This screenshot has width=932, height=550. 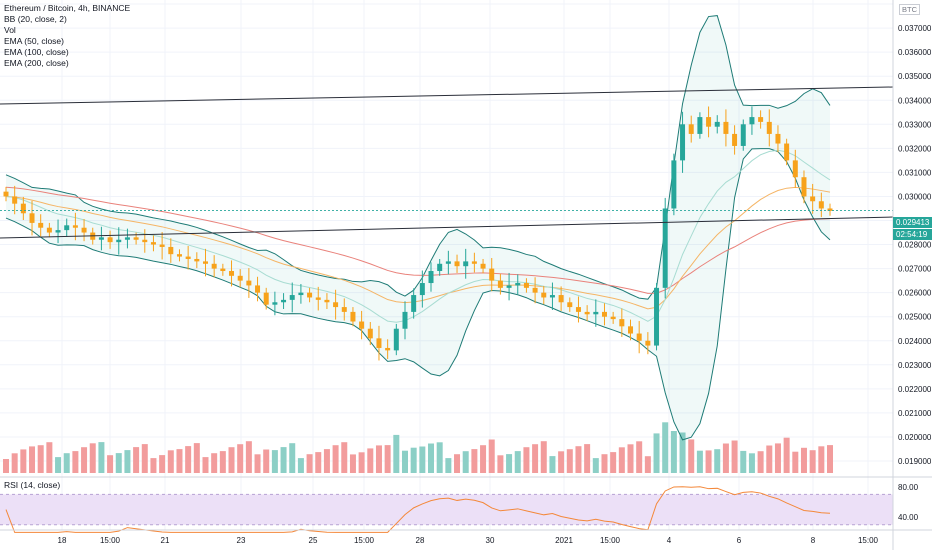 I want to click on legend-bb: BB (20, close, 2), so click(x=35, y=19).